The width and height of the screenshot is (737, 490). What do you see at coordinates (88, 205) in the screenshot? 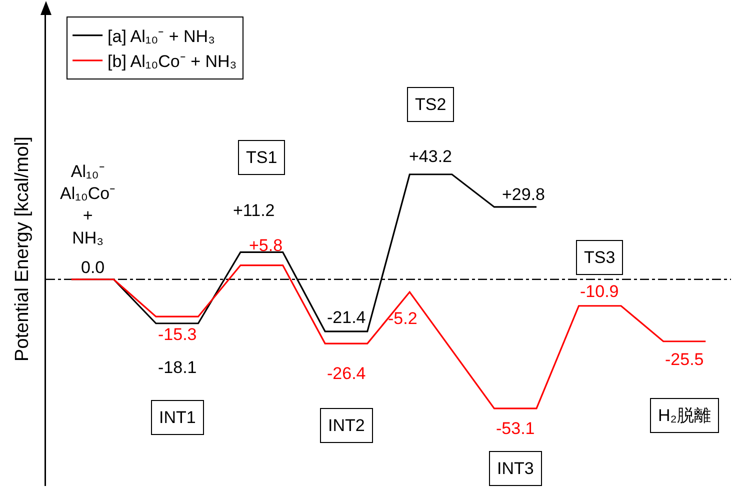
I see `annotation: Al₁₀⁻ Al₁₀Co⁻ + NH₃` at bounding box center [88, 205].